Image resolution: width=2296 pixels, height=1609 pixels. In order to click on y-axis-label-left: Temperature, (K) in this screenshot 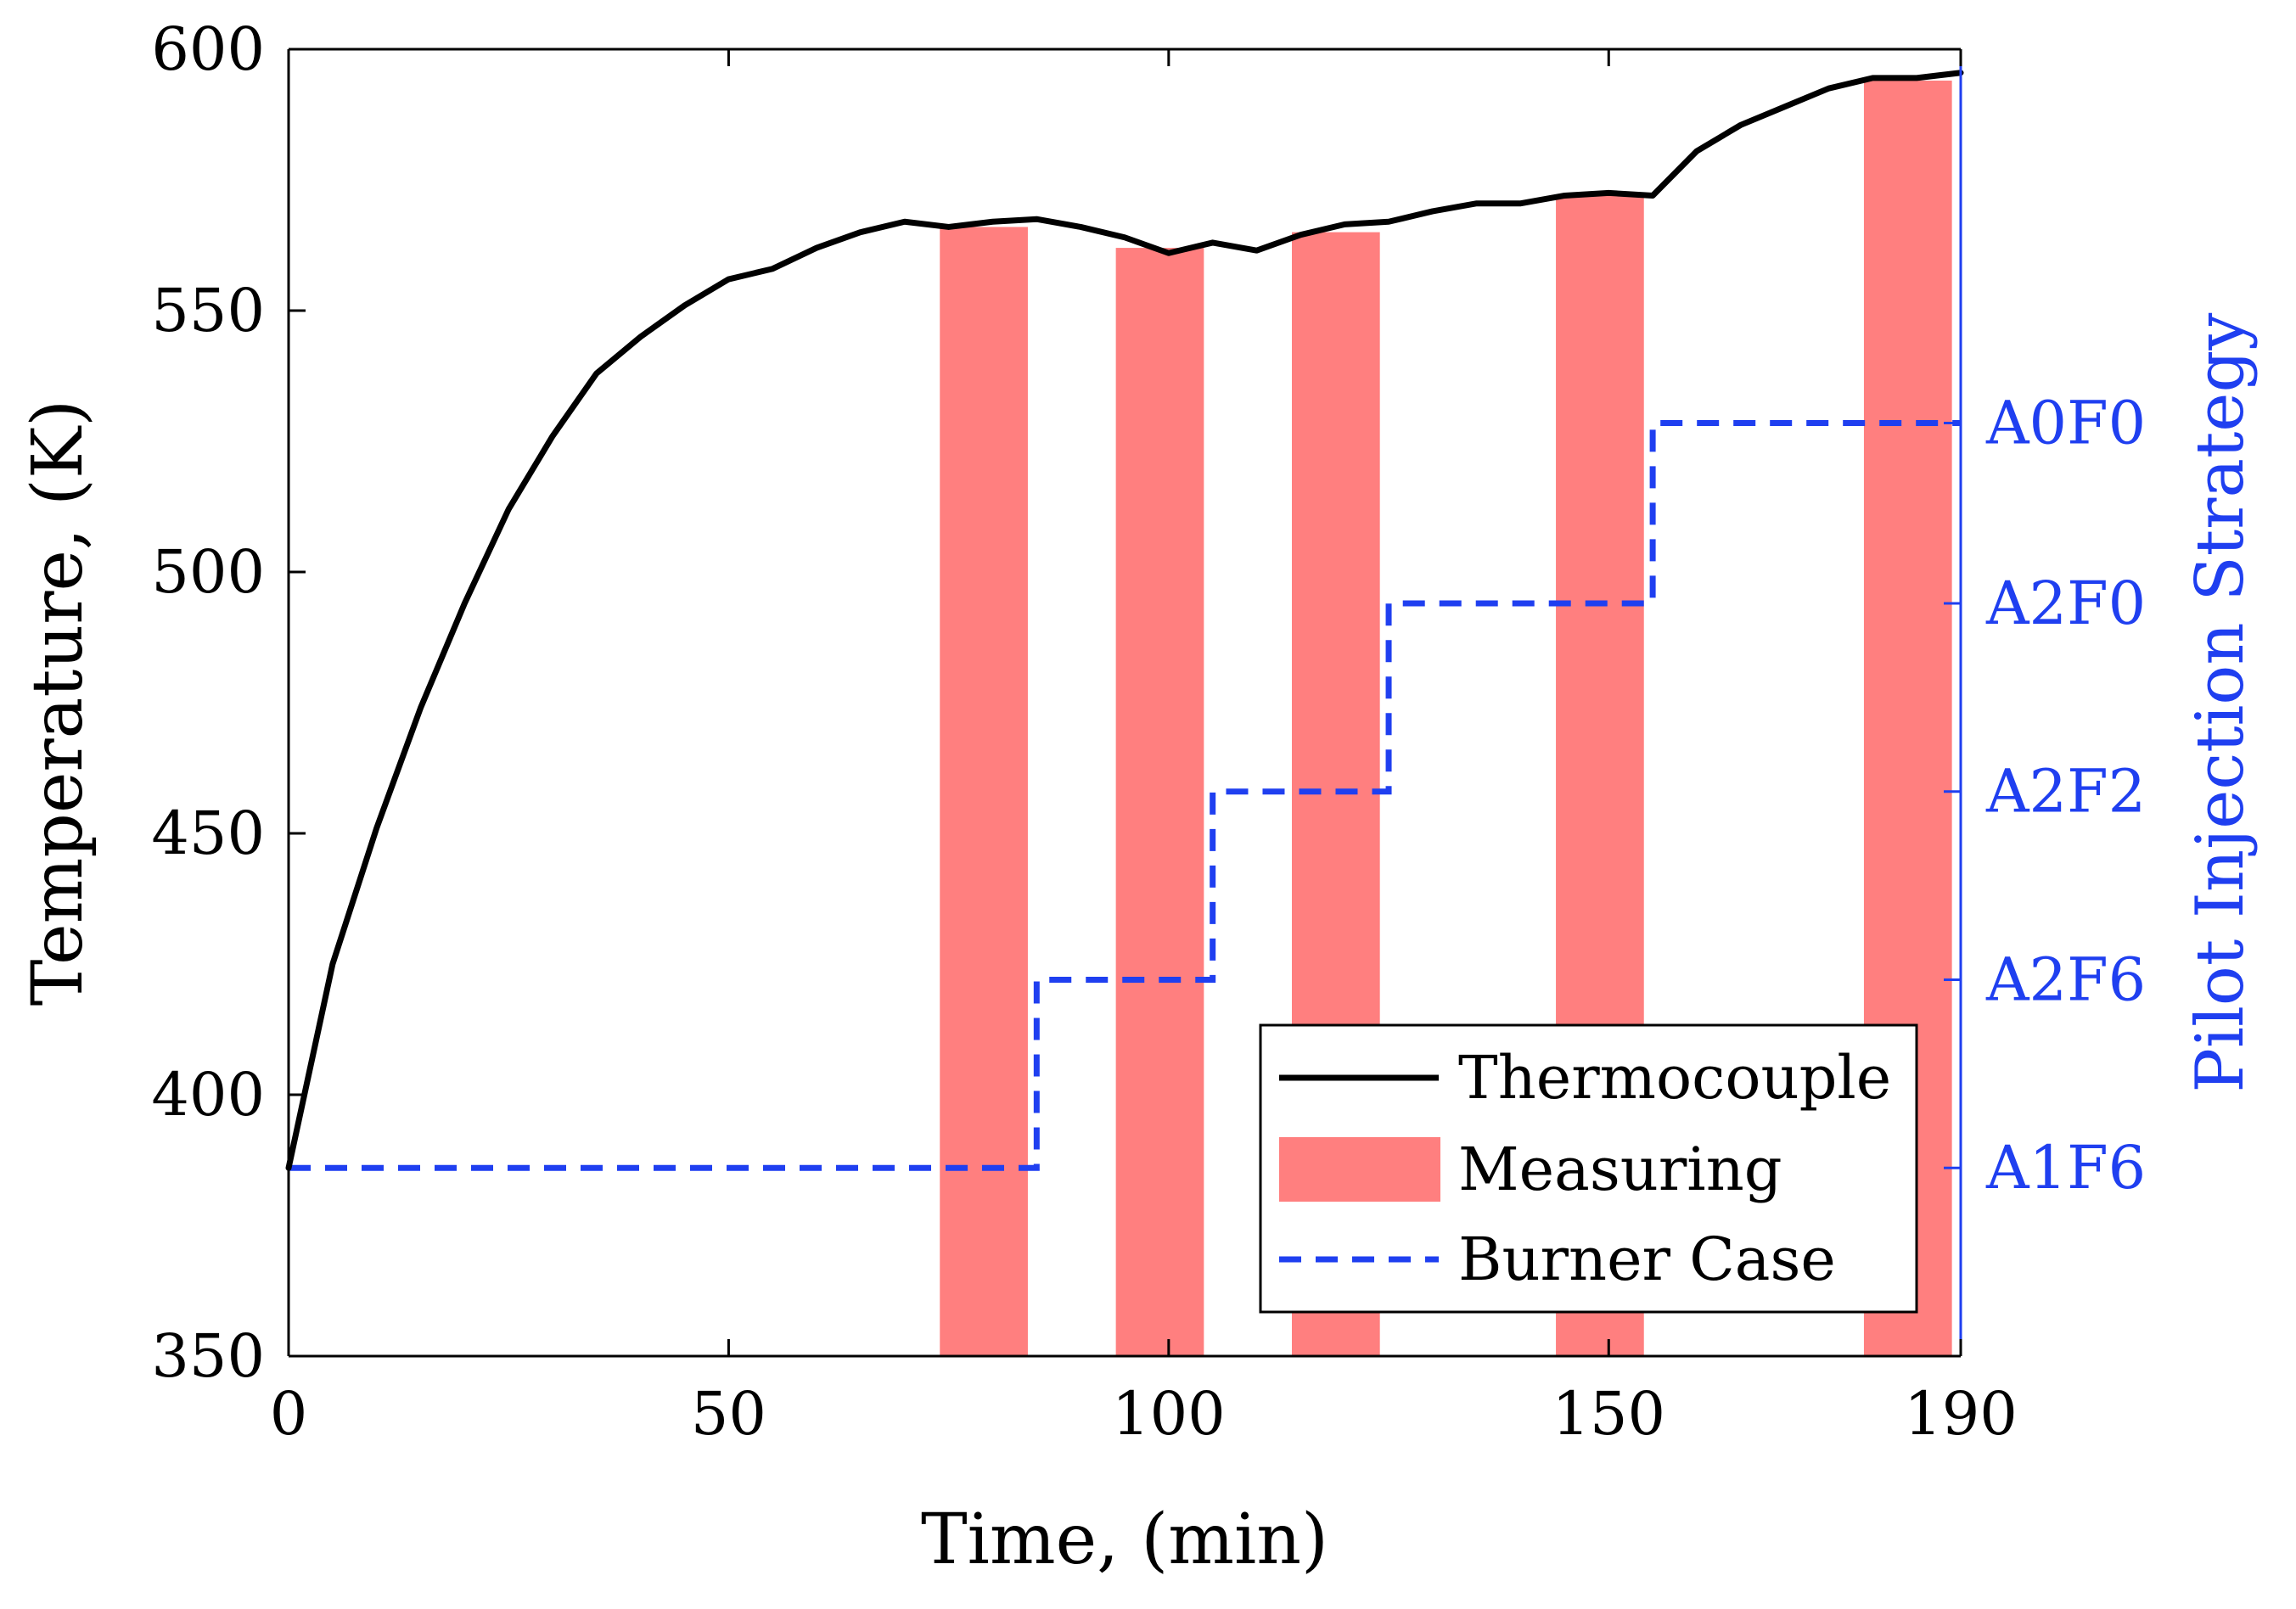, I will do `click(58, 703)`.